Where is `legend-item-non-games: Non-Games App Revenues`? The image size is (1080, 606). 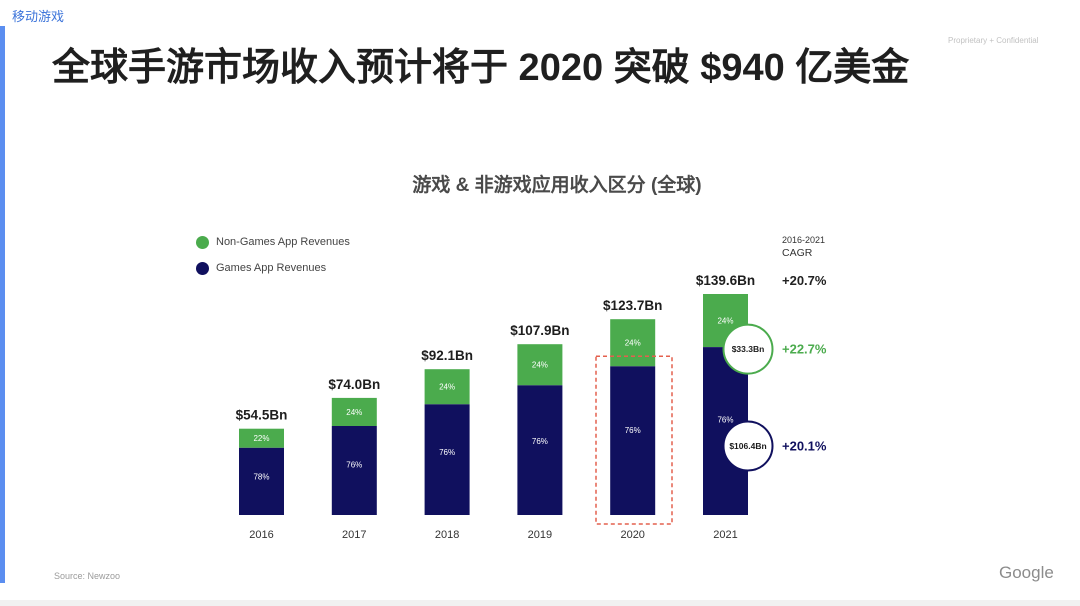
legend-item-non-games: Non-Games App Revenues is located at coordinates (273, 242).